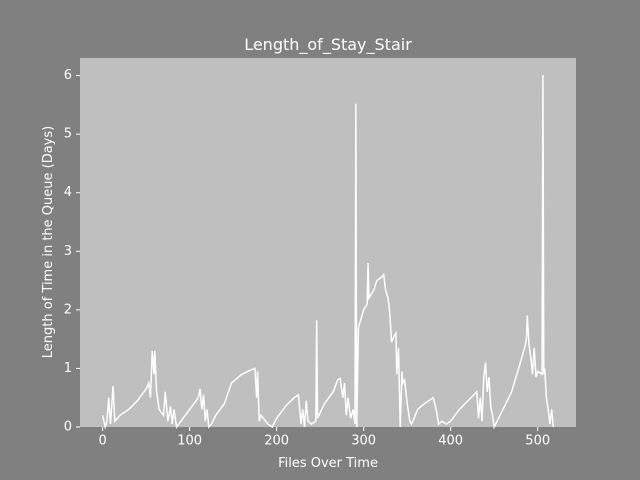 This screenshot has width=640, height=480. Describe the element at coordinates (68, 134) in the screenshot. I see `y-tick-label: 5` at that location.